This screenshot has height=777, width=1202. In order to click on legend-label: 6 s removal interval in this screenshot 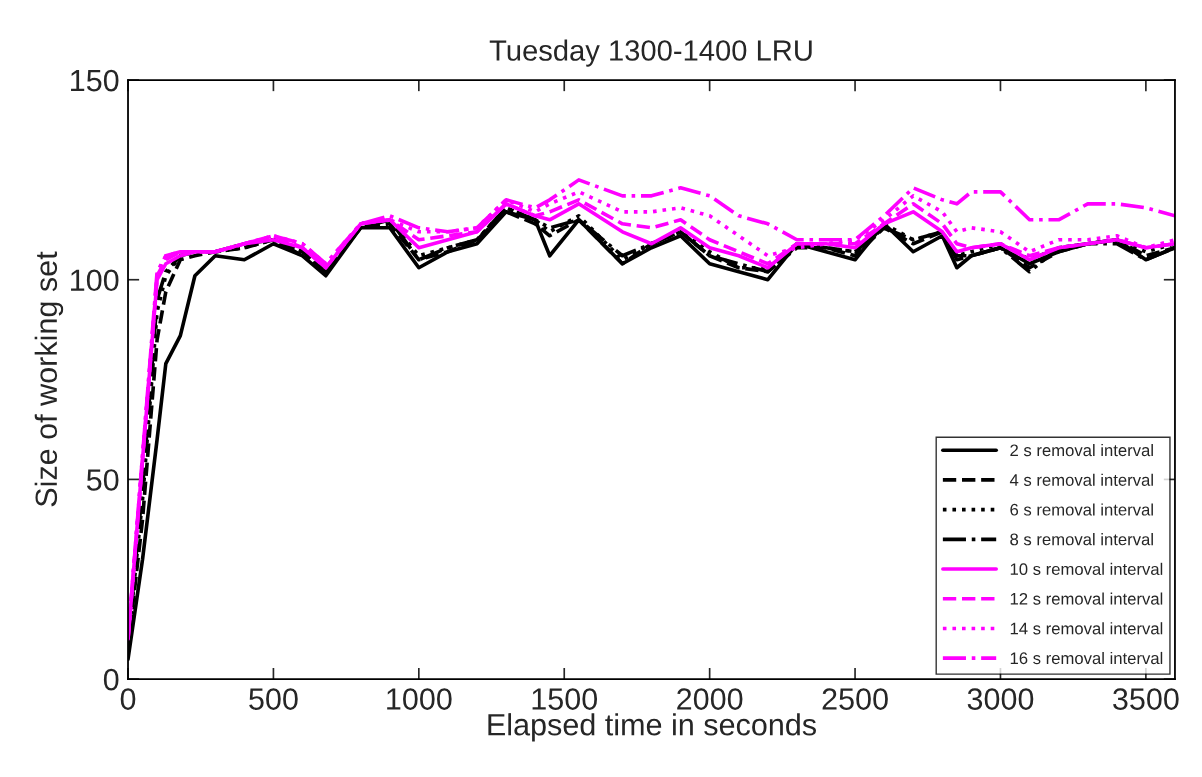, I will do `click(1081, 509)`.